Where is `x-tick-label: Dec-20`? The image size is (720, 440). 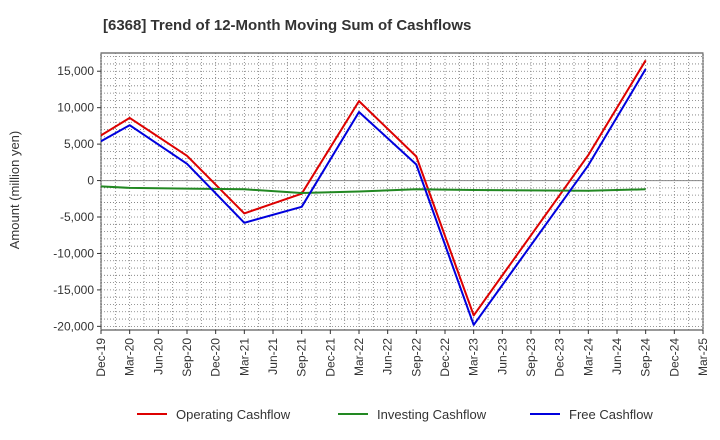
x-tick-label: Dec-20 is located at coordinates (216, 357).